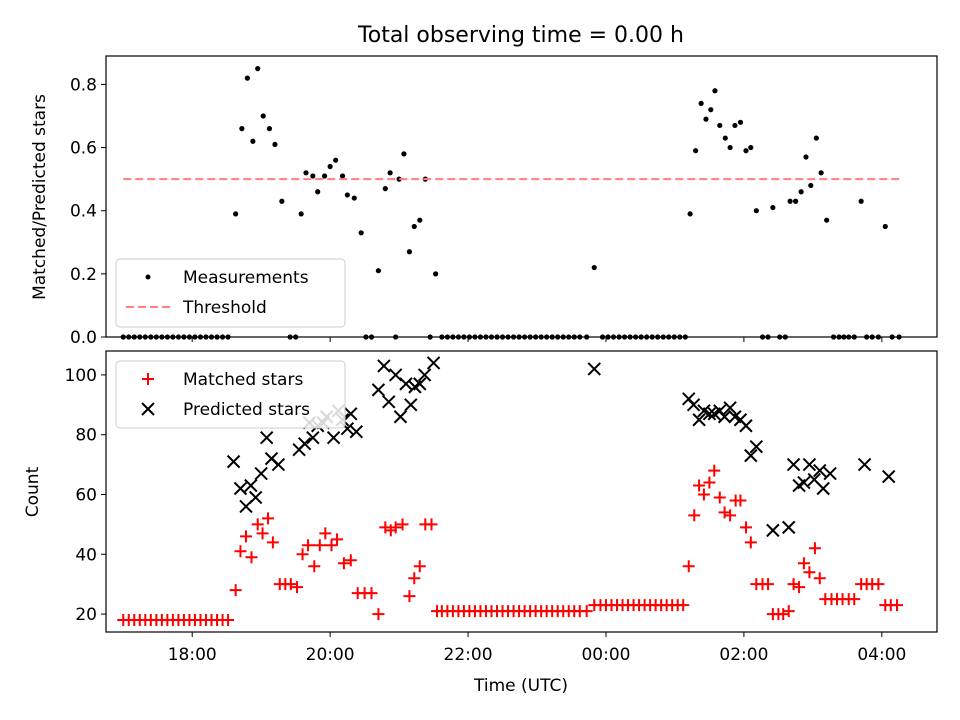  What do you see at coordinates (743, 655) in the screenshot?
I see `x-tick-label: 02:00` at bounding box center [743, 655].